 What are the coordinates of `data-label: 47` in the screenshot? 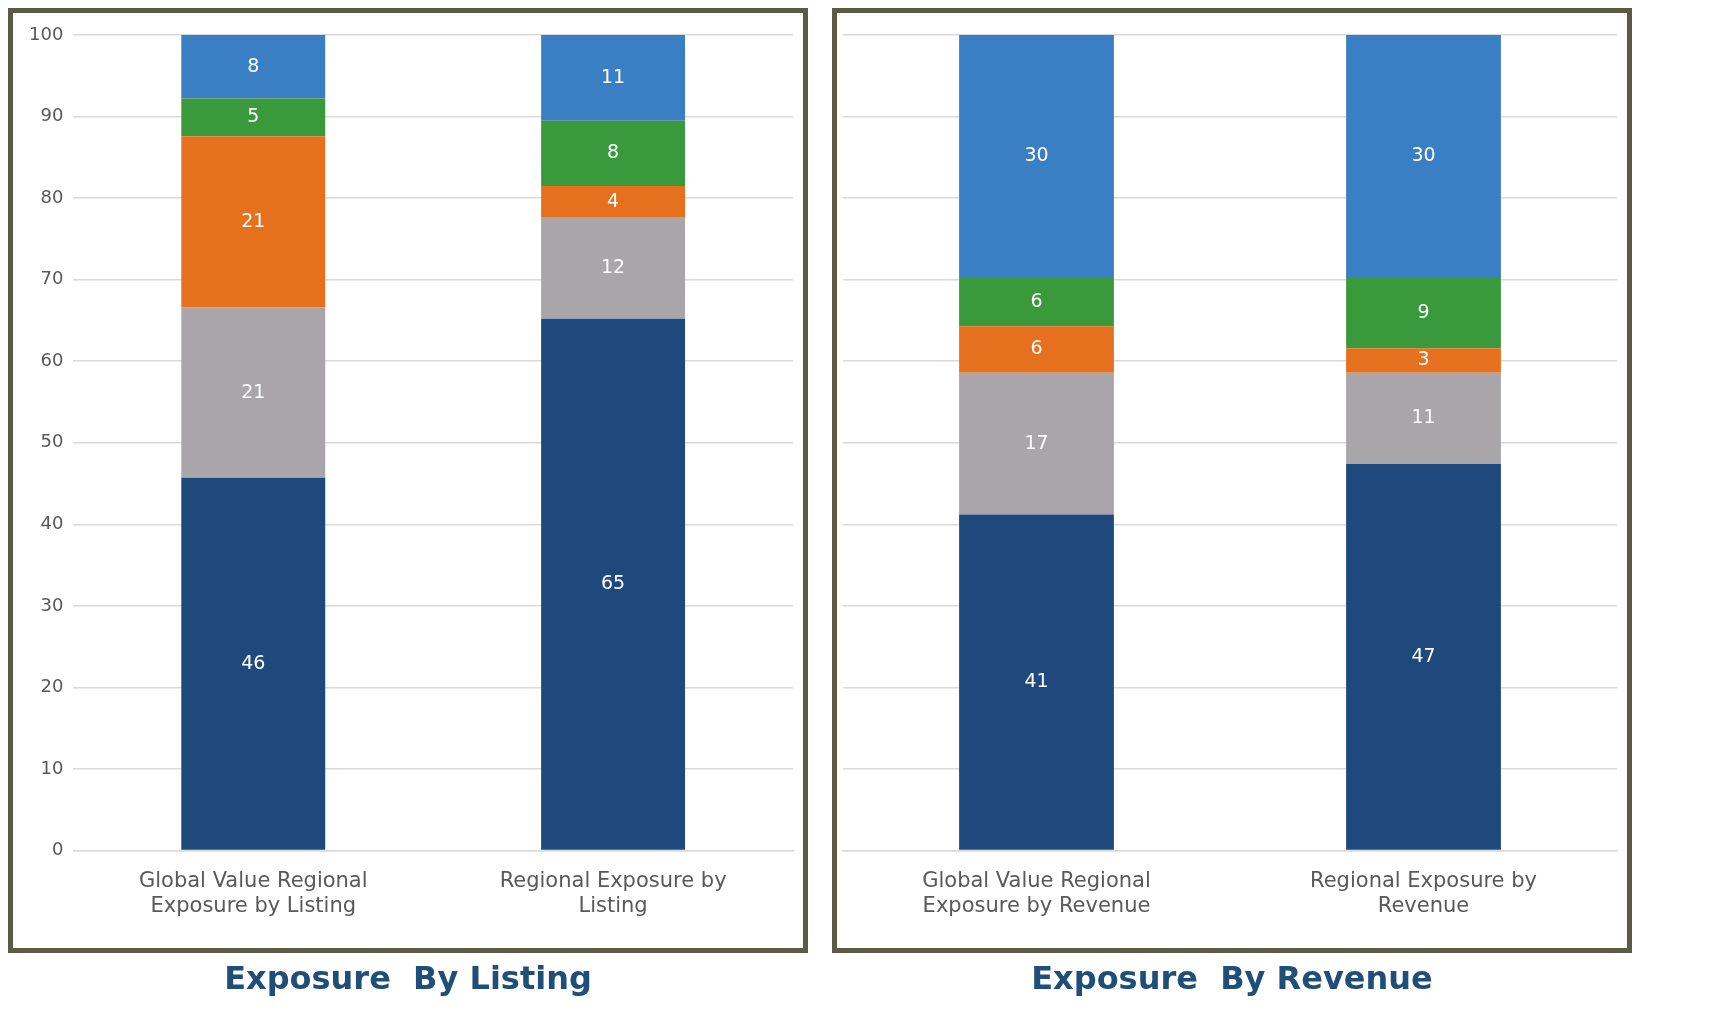 It's located at (1423, 654).